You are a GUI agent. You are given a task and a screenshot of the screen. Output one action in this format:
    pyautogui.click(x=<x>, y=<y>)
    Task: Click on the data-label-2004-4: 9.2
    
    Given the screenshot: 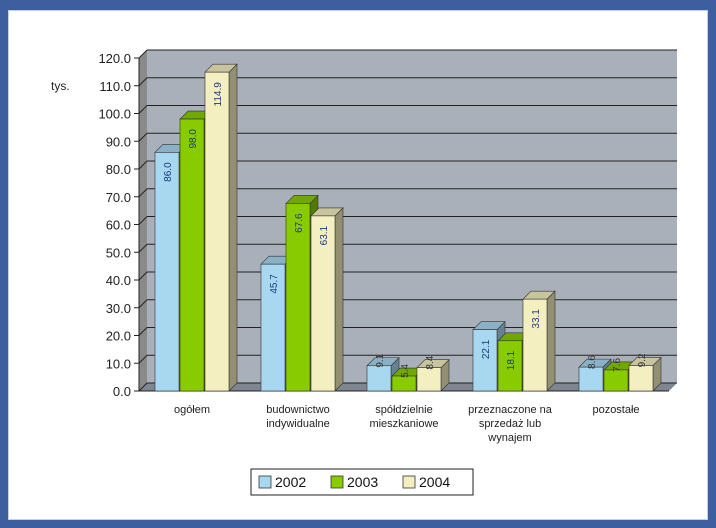 What is the action you would take?
    pyautogui.click(x=642, y=360)
    